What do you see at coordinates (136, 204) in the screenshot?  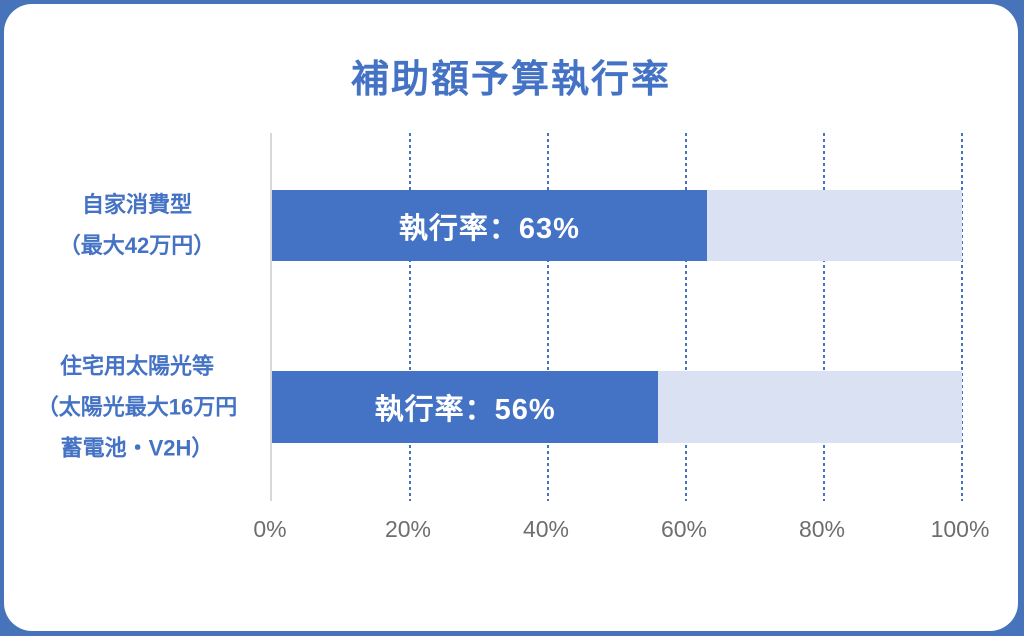 I see `category-label-1-line-1: 自家消費型` at bounding box center [136, 204].